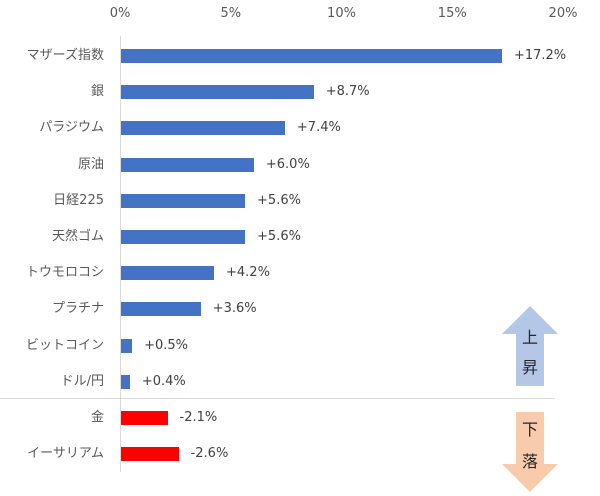 The width and height of the screenshot is (600, 496). What do you see at coordinates (65, 454) in the screenshot?
I see `category-label: イーサリアム` at bounding box center [65, 454].